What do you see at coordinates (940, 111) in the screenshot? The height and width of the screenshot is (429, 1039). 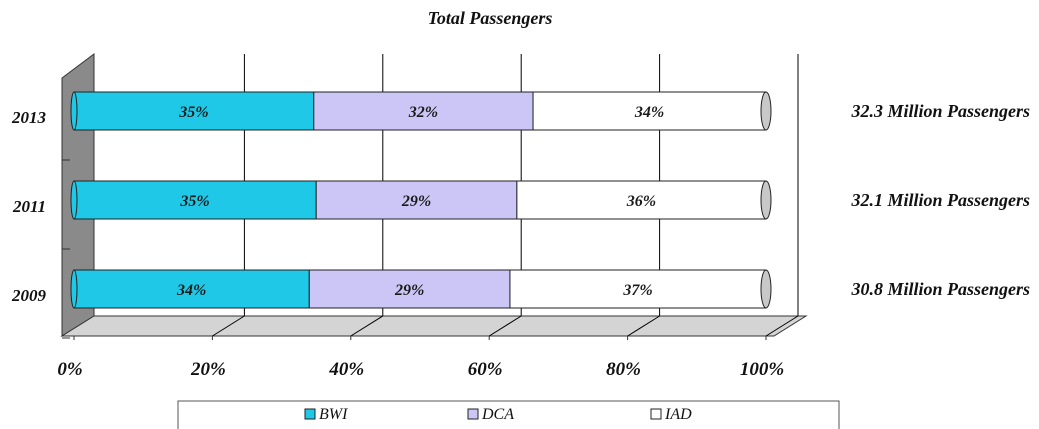 I see `passenger-total-annotation: 32.3 Million Passengers` at bounding box center [940, 111].